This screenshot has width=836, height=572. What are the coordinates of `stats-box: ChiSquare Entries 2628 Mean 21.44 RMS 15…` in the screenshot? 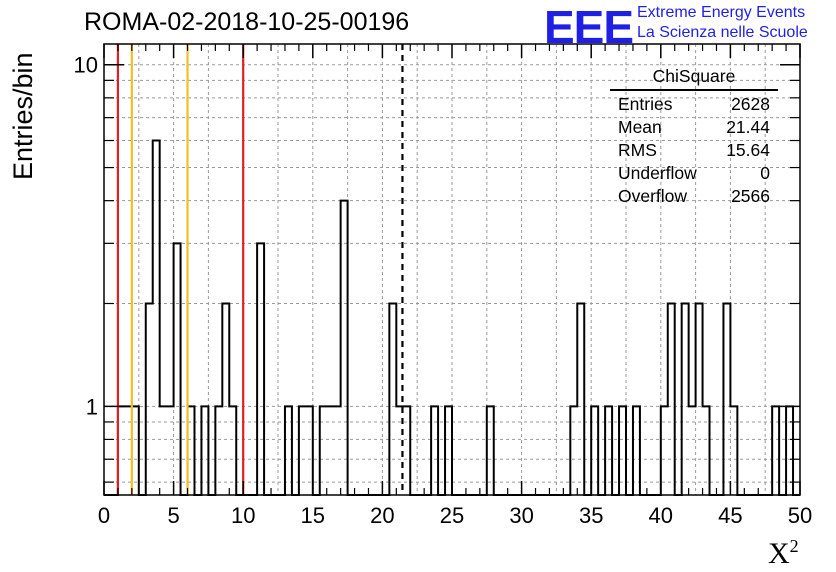 It's located at (694, 137).